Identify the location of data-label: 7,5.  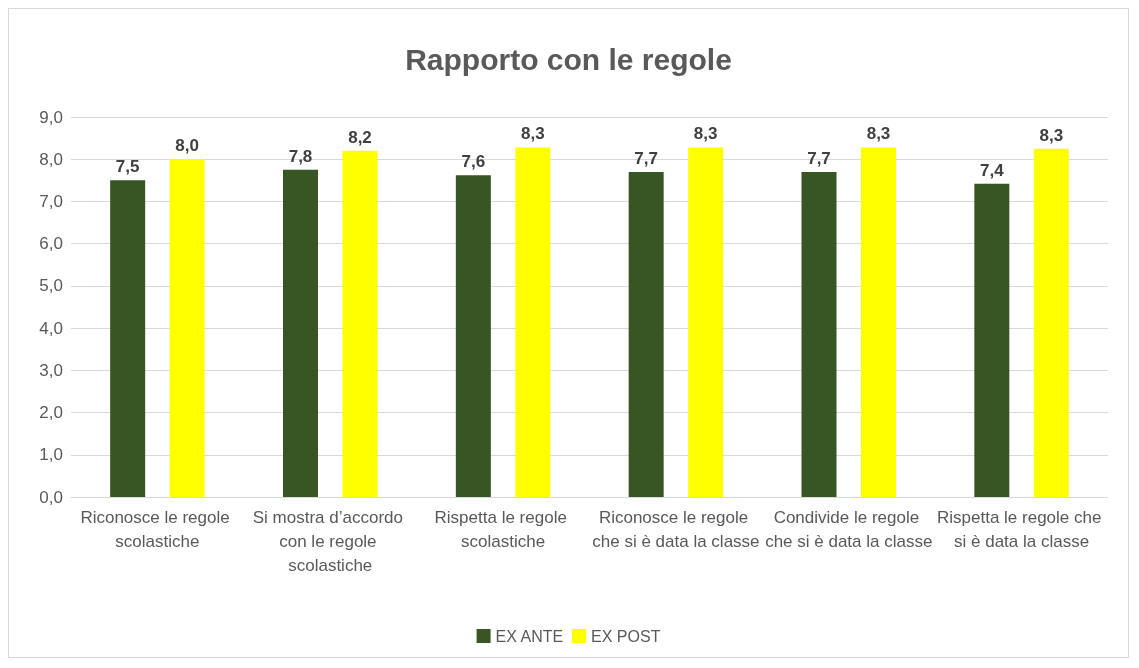
(127, 167).